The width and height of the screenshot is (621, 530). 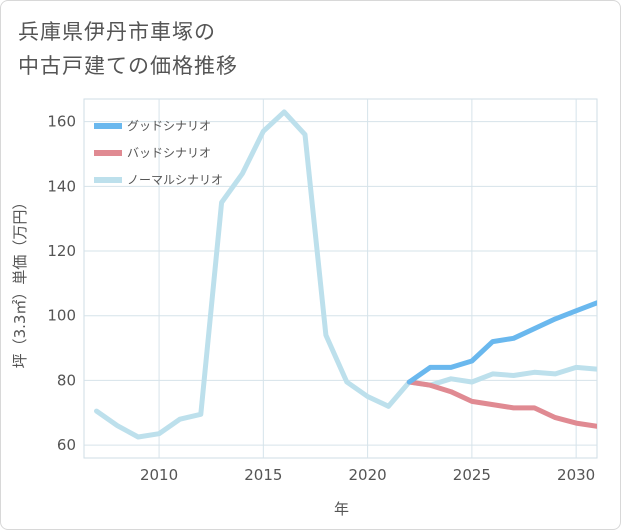 I want to click on x-tick-label: 2025, so click(x=472, y=475).